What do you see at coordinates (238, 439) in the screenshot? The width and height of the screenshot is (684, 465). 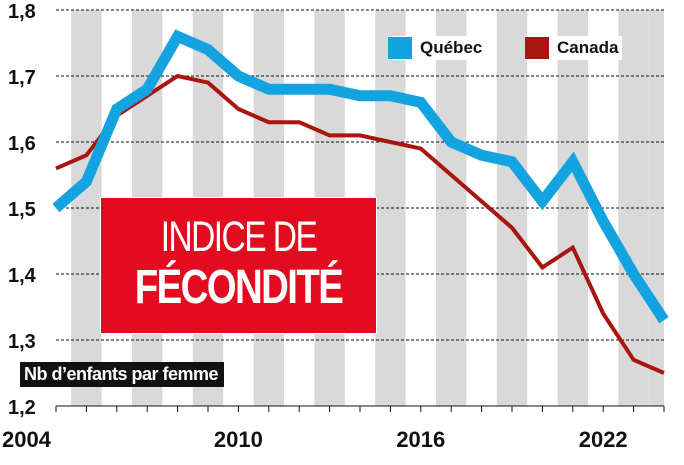 I see `x-tick-label-2010: 2010` at bounding box center [238, 439].